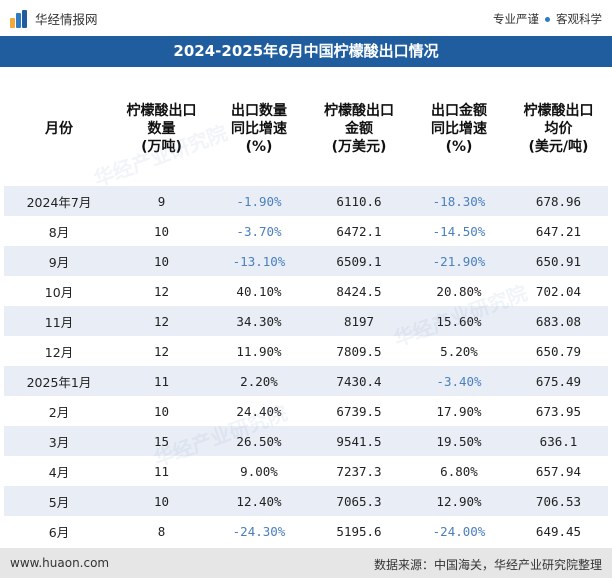  Describe the element at coordinates (579, 19) in the screenshot. I see `slogan-right: 客观科学` at that location.